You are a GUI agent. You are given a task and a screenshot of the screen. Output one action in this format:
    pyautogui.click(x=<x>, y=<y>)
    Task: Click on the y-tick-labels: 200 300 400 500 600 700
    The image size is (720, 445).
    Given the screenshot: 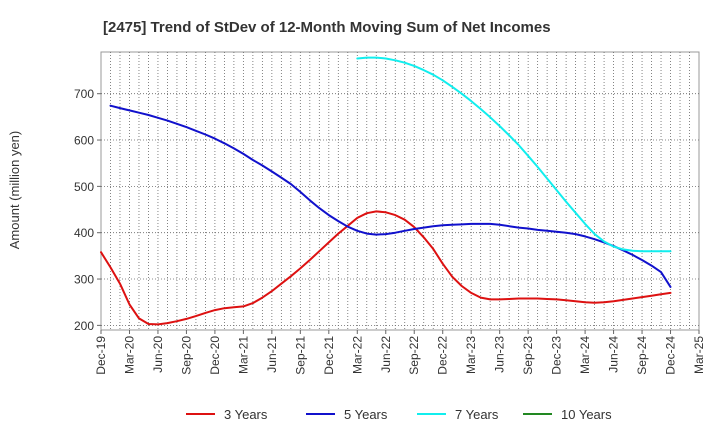 What is the action you would take?
    pyautogui.click(x=87, y=210)
    